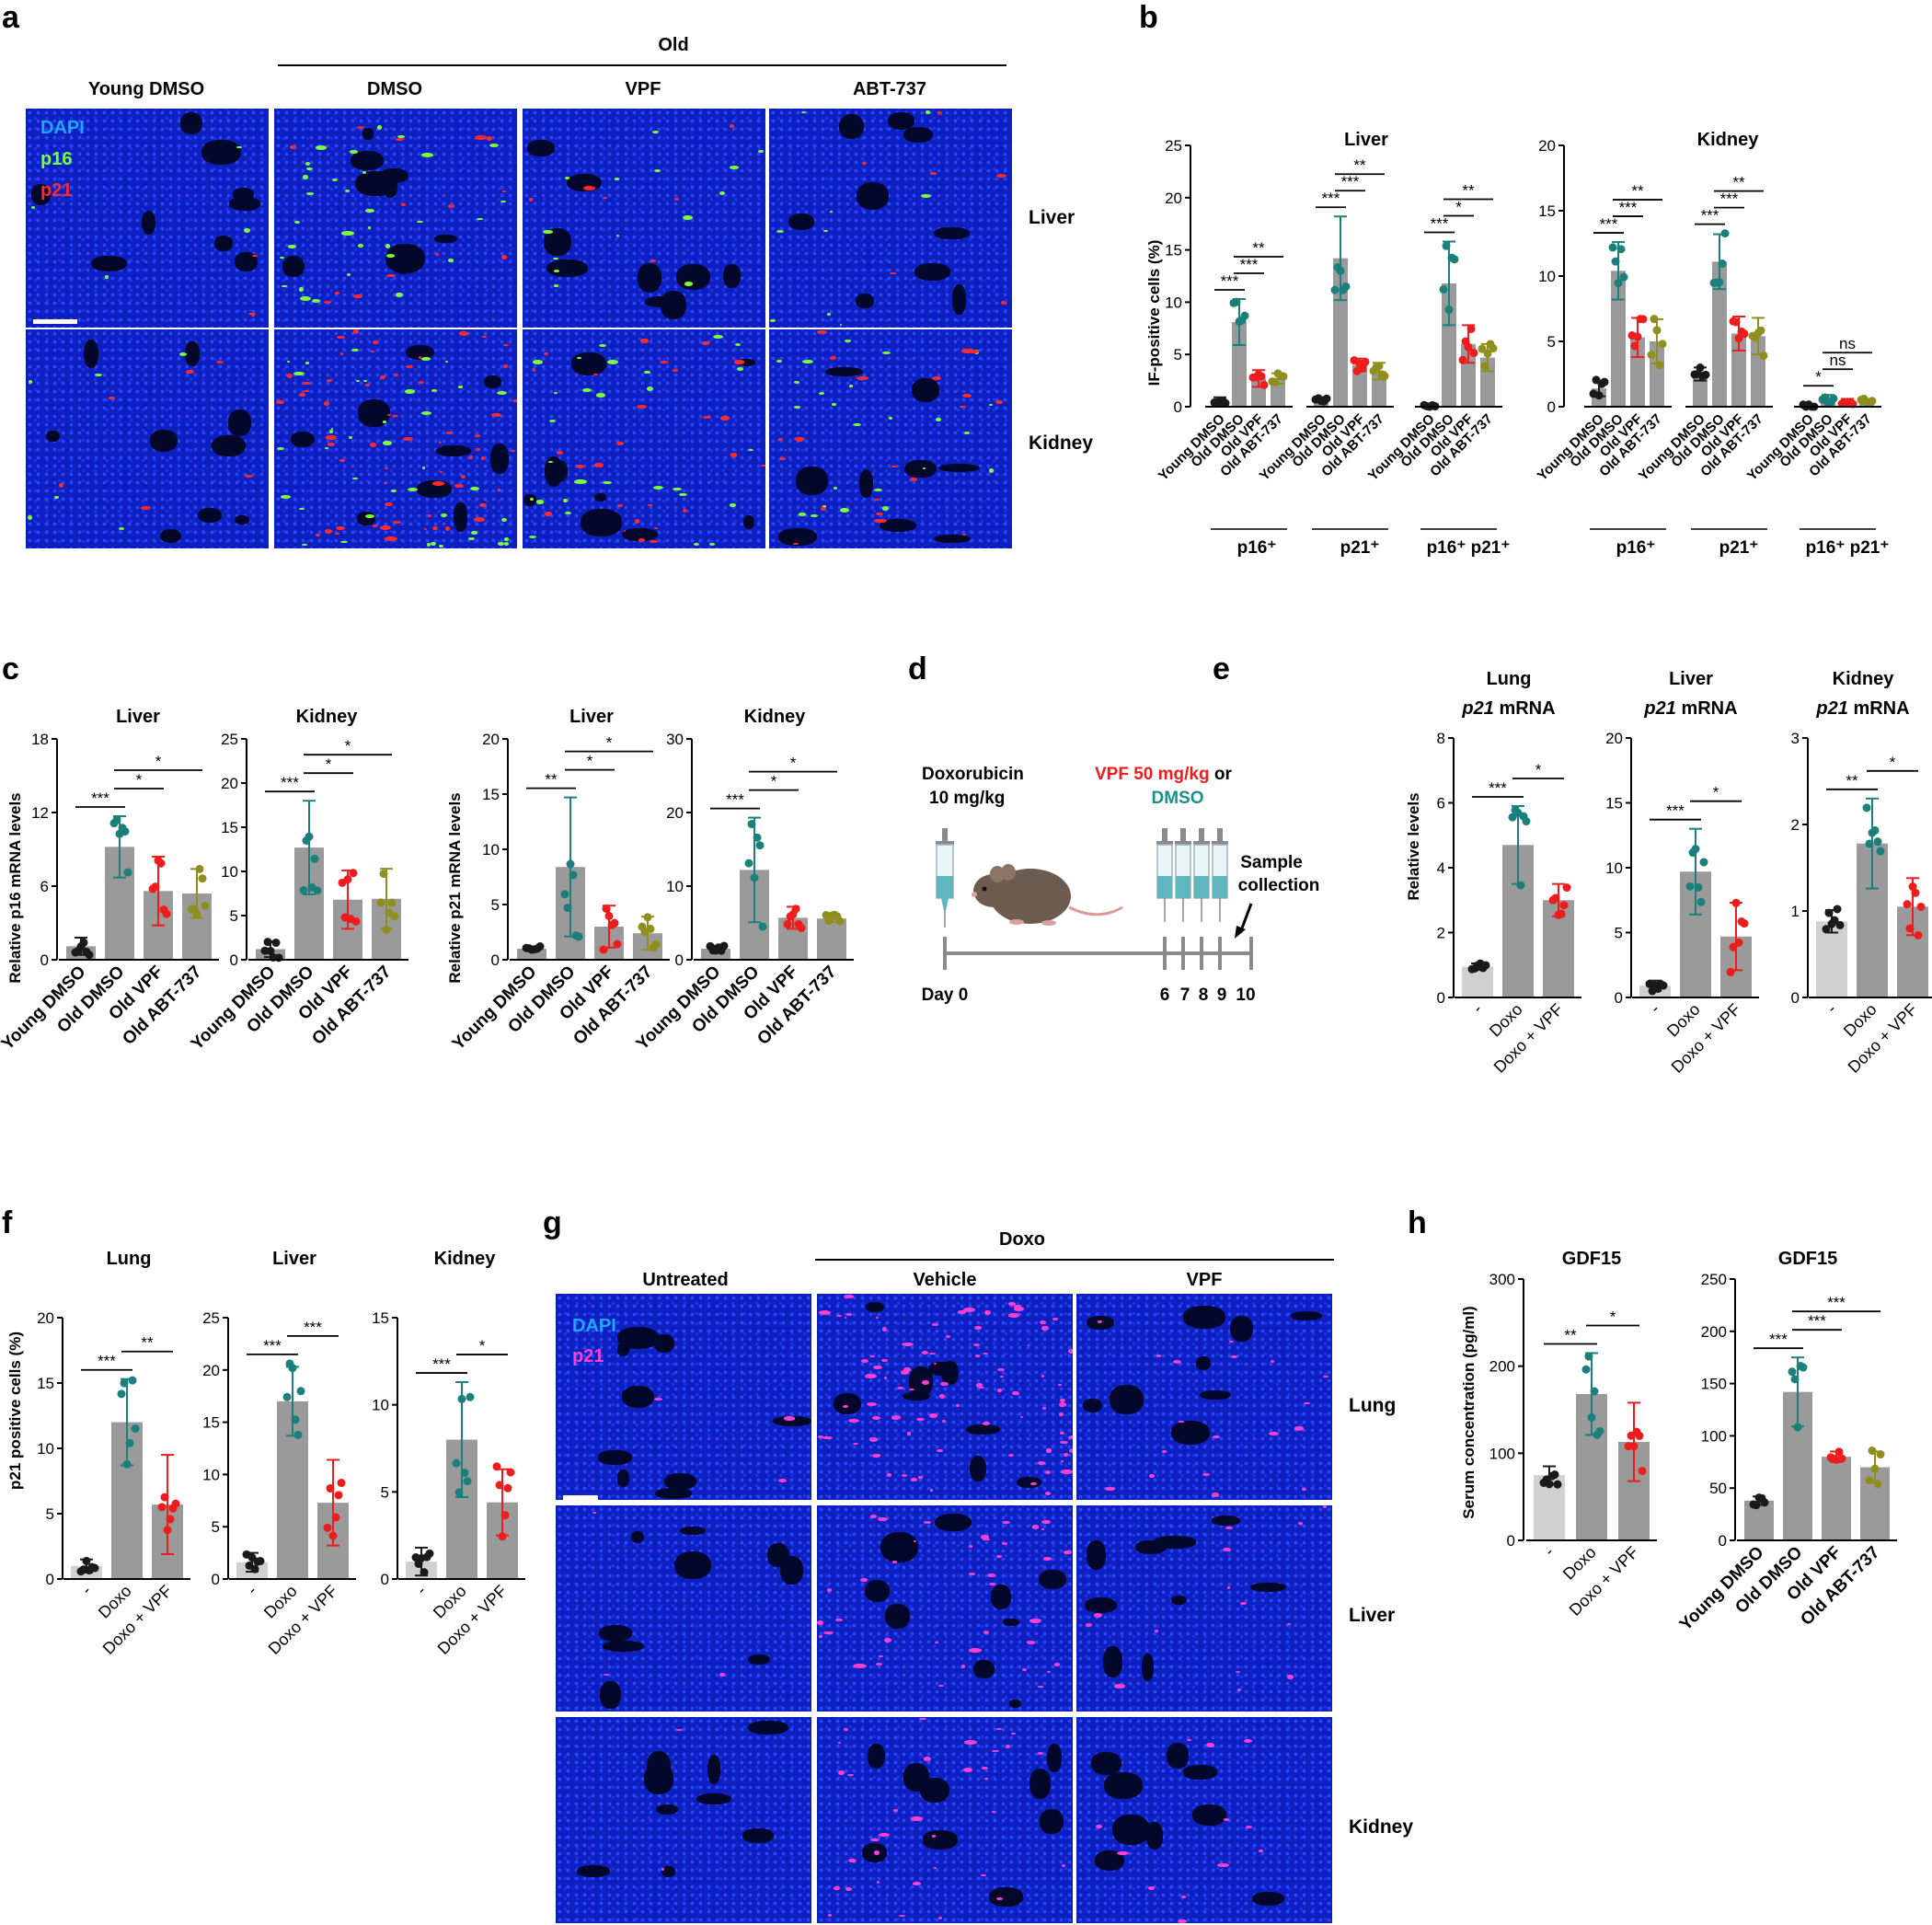  I want to click on y-tick-label: 15, so click(491, 795).